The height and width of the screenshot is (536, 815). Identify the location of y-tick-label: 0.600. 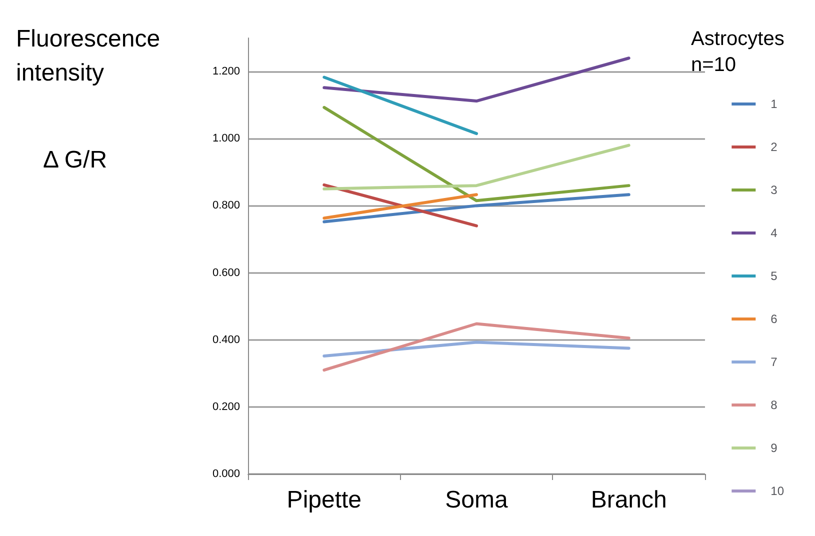
(226, 272).